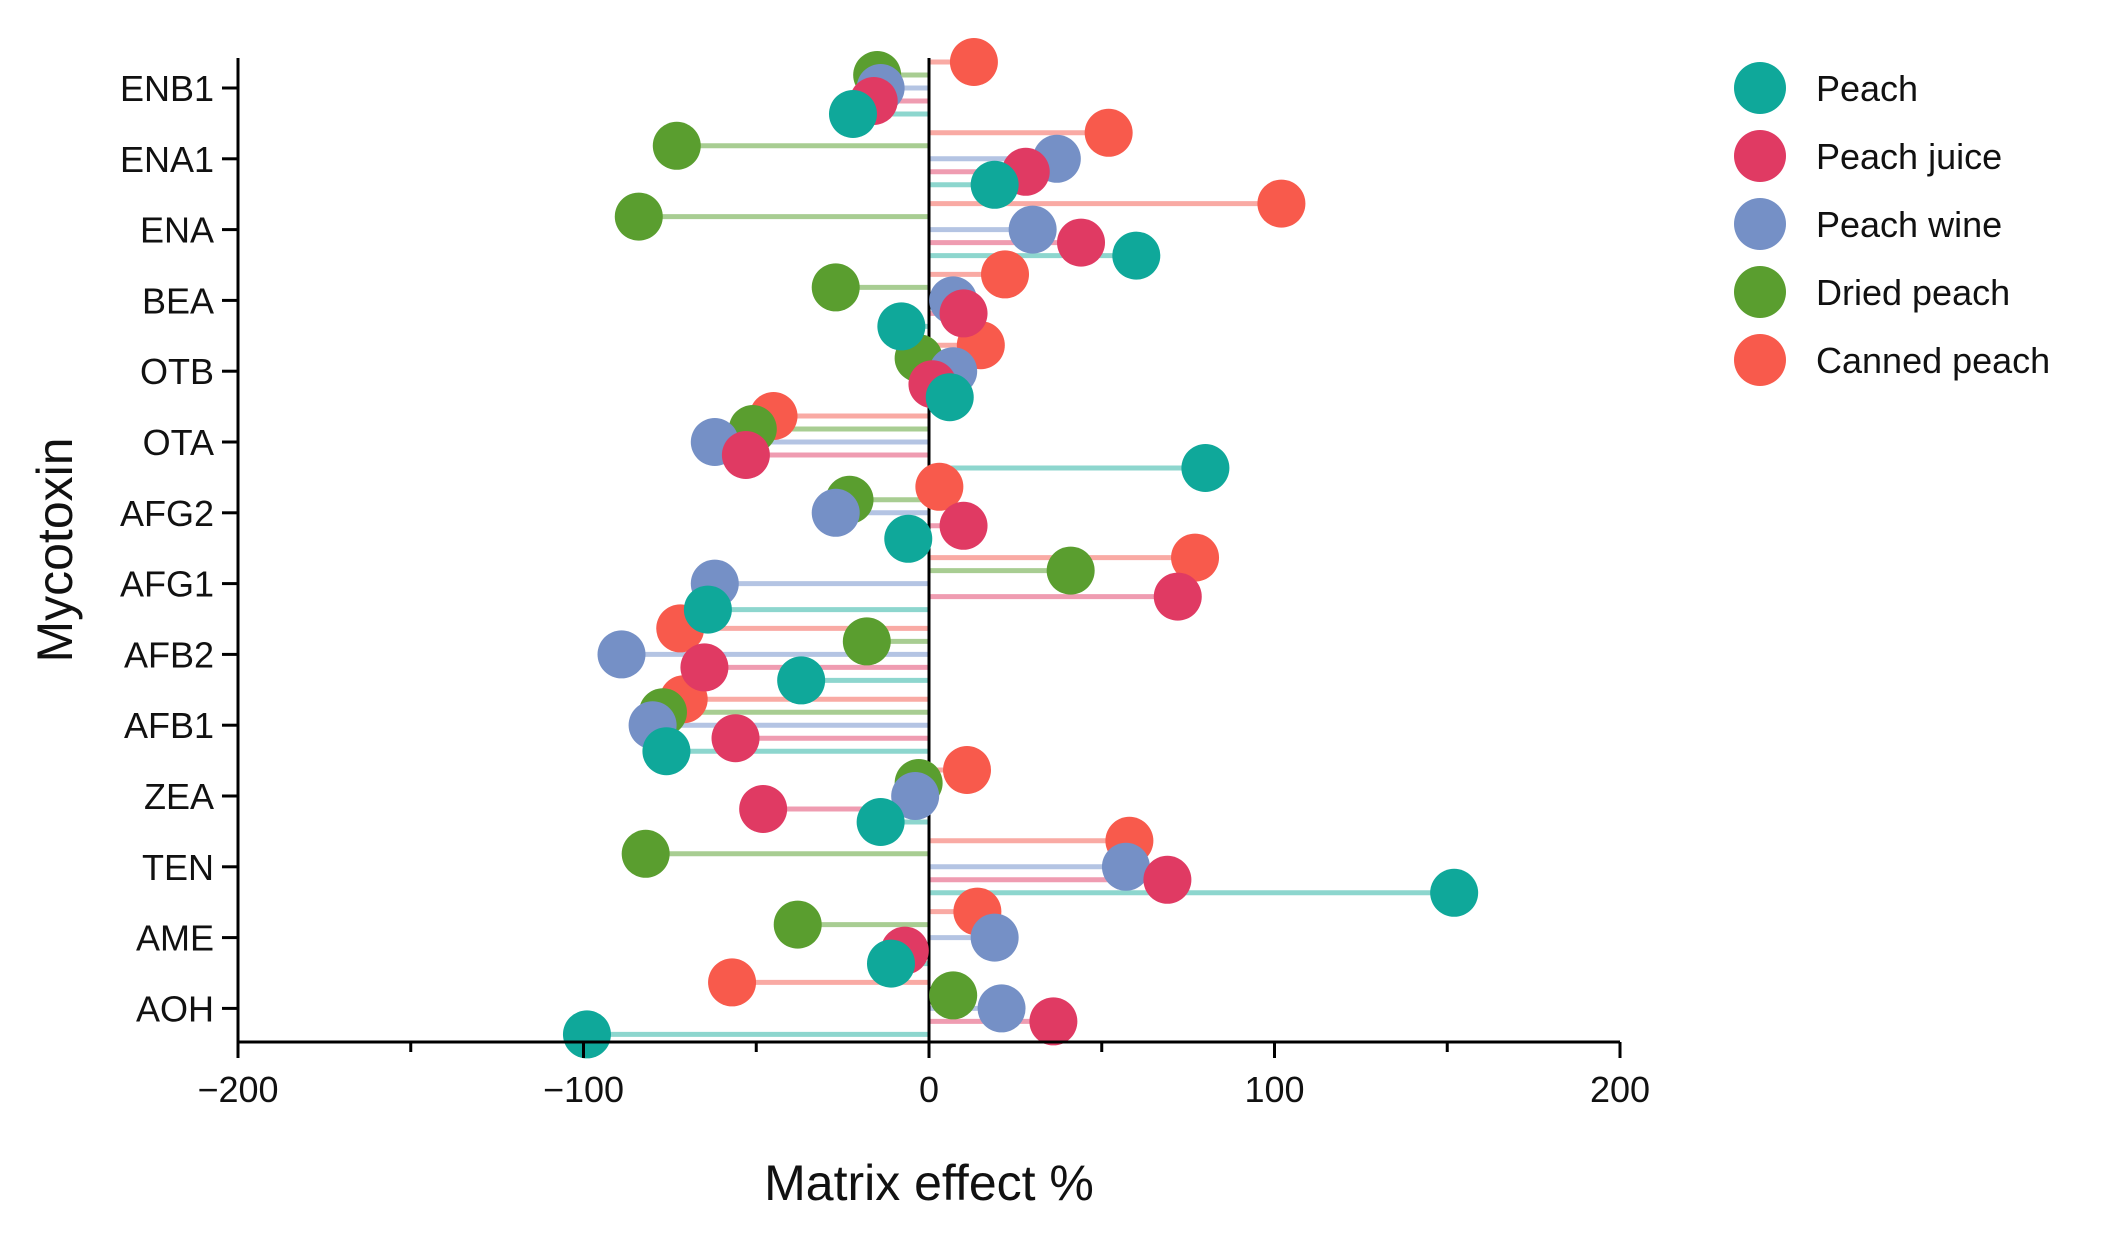 The width and height of the screenshot is (2111, 1242). Describe the element at coordinates (967, 770) in the screenshot. I see `dot-zea-canned-peach` at that location.